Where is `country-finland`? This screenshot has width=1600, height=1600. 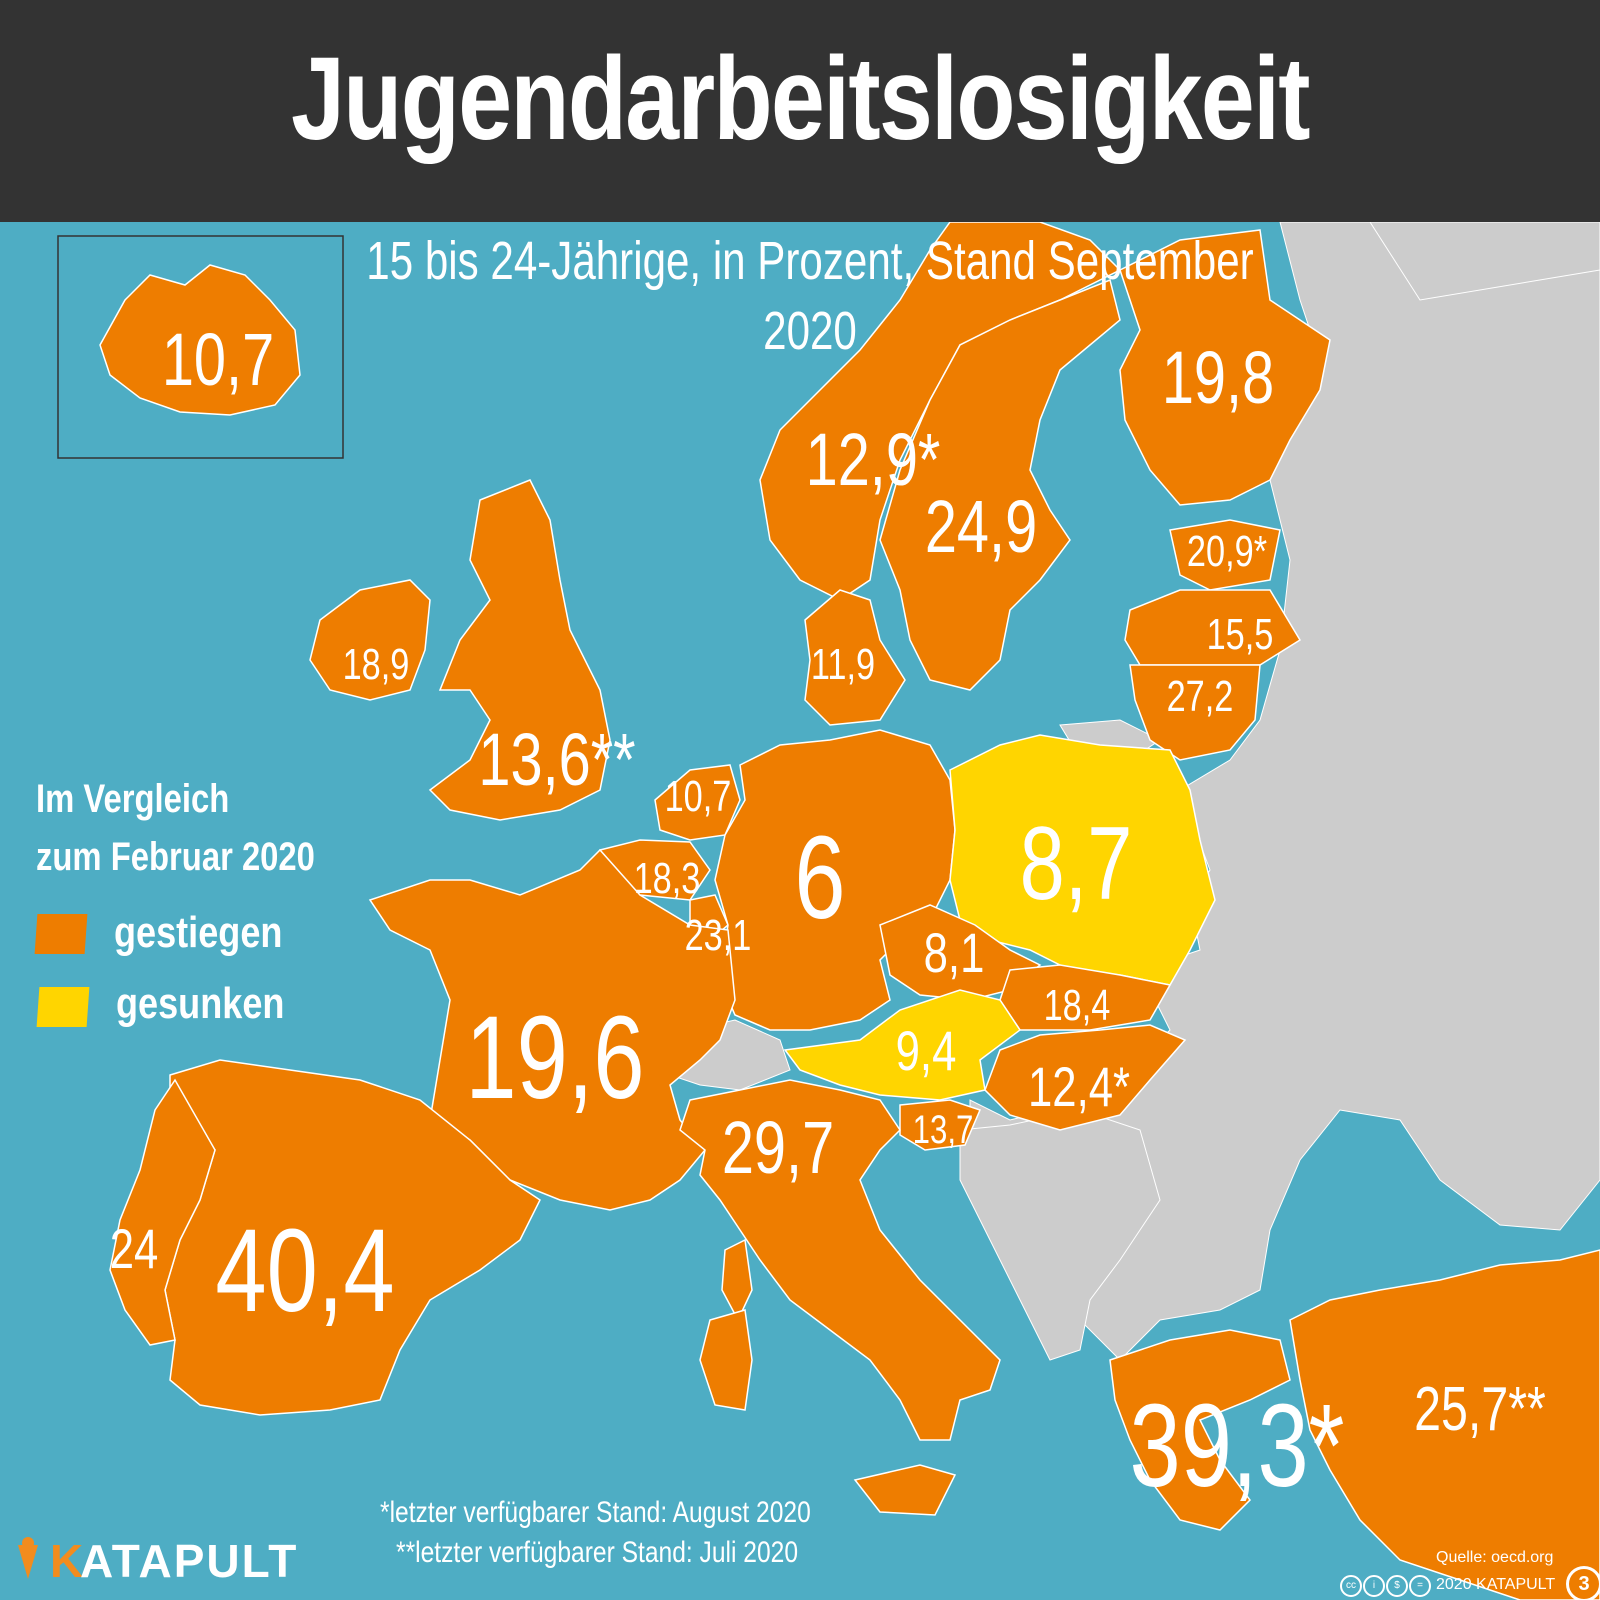 country-finland is located at coordinates (1225, 367).